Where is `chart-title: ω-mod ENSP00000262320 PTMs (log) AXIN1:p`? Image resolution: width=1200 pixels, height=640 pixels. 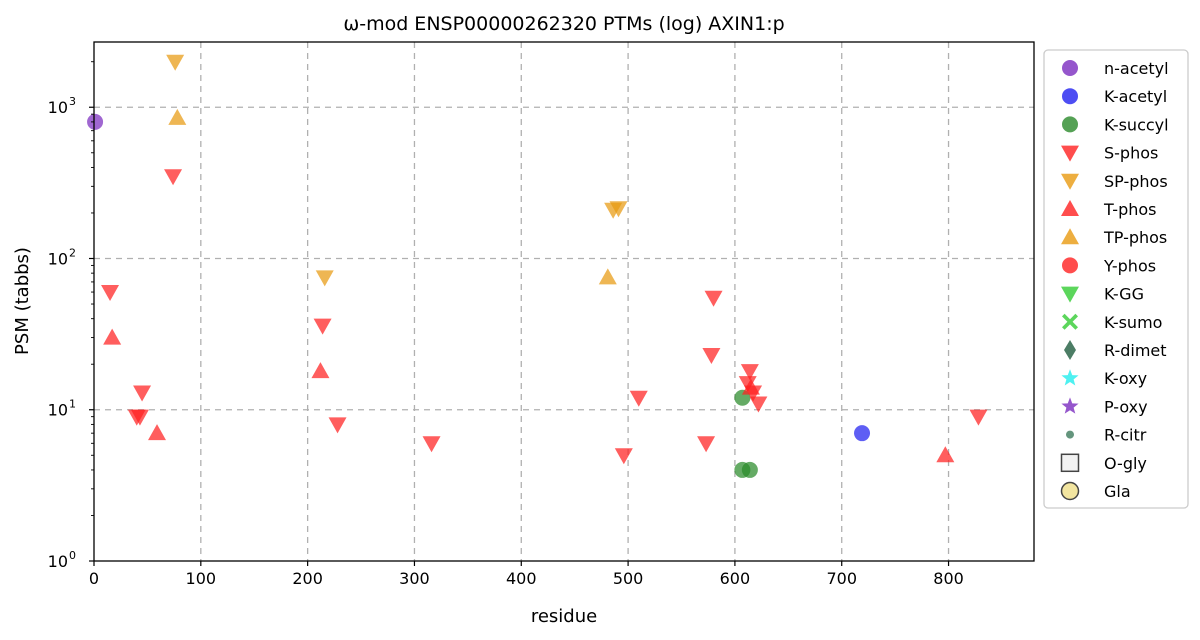
chart-title: ω-mod ENSP00000262320 PTMs (log) AXIN1:p is located at coordinates (563, 24).